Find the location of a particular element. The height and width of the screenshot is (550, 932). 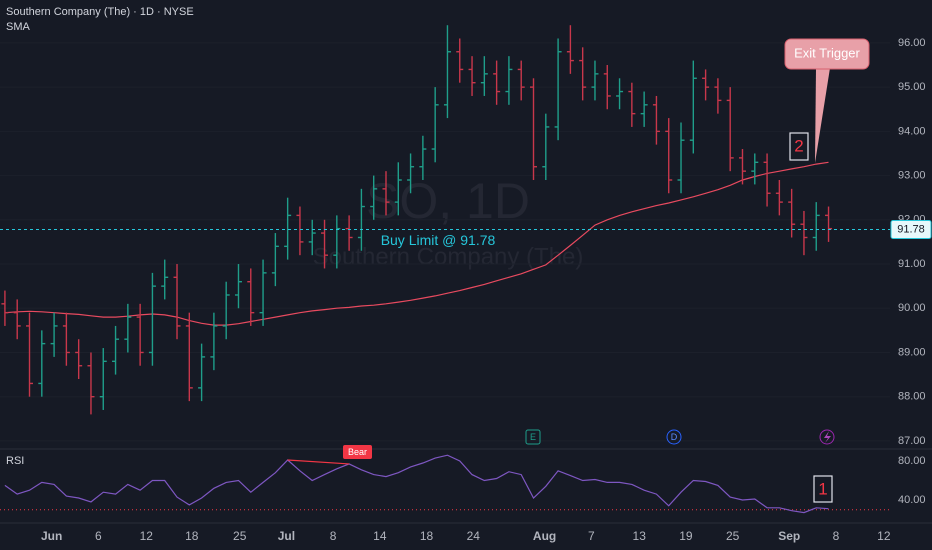

callout-label: Exit Trigger is located at coordinates (827, 52).